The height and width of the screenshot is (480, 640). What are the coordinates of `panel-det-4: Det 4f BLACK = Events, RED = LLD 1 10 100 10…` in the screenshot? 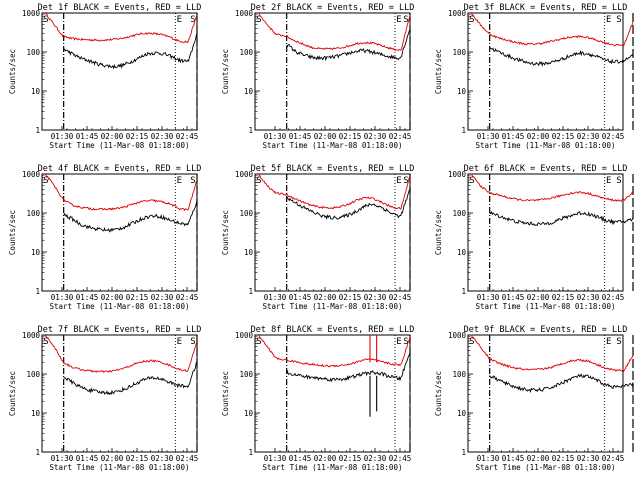 It's located at (104, 237).